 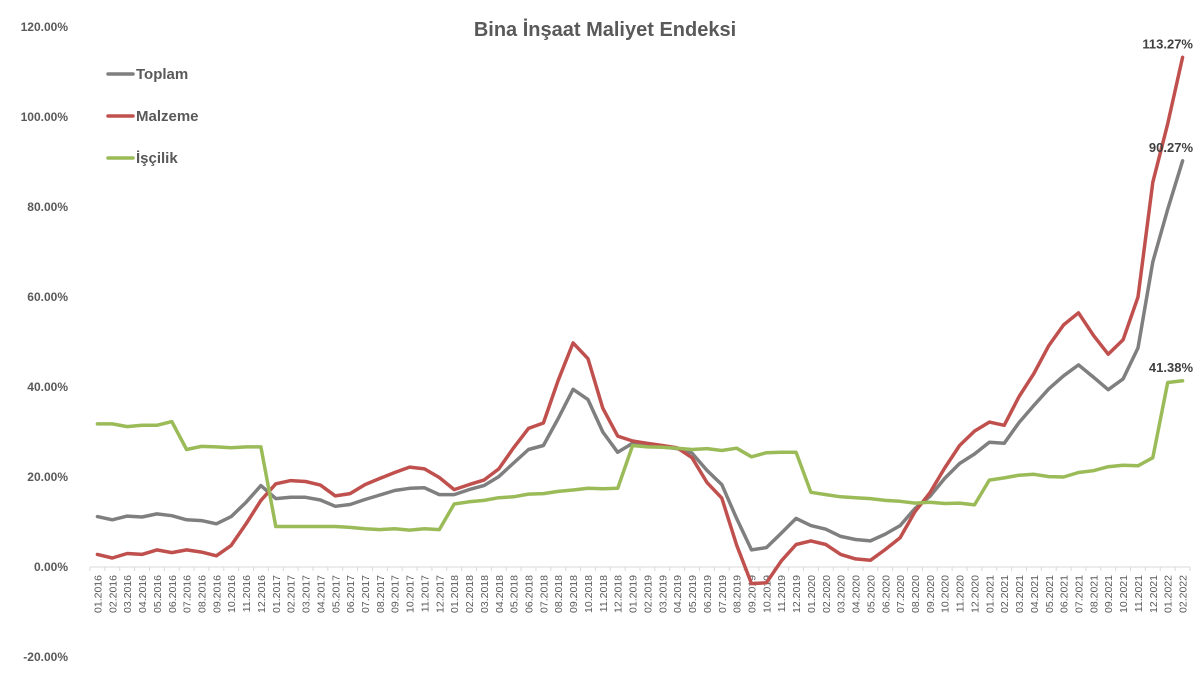 What do you see at coordinates (1171, 367) in the screenshot?
I see `end-value-label: 41.38%` at bounding box center [1171, 367].